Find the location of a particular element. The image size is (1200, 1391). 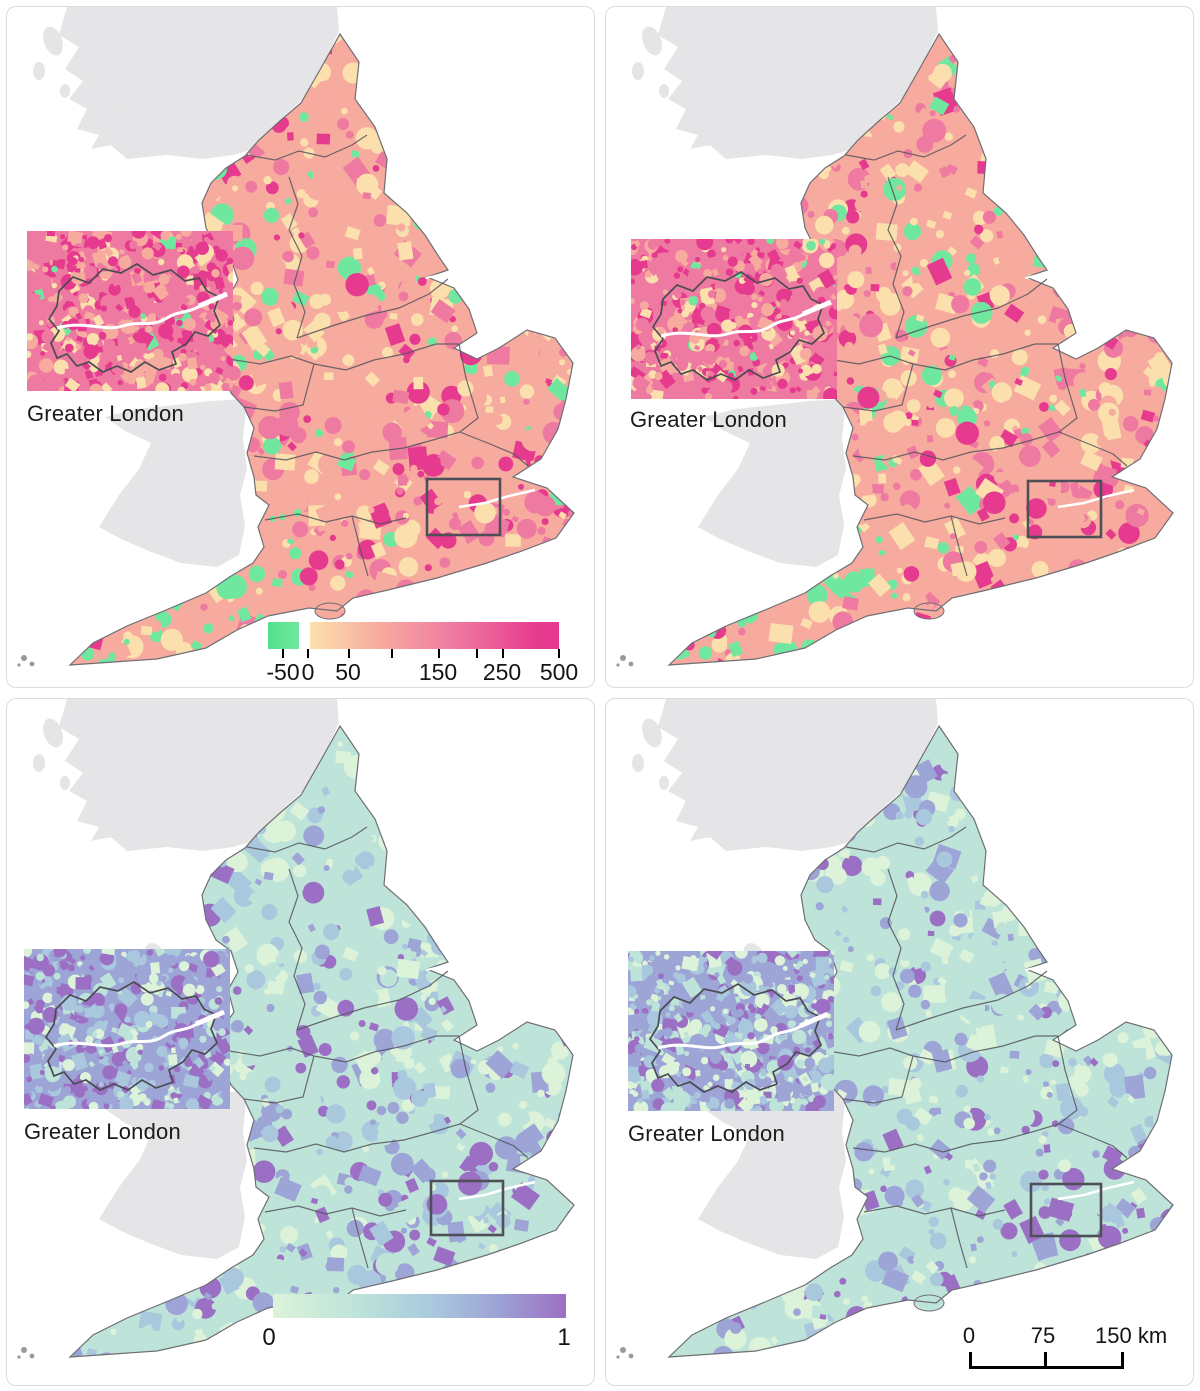

scale-bar-bracket is located at coordinates (1046, 1360).